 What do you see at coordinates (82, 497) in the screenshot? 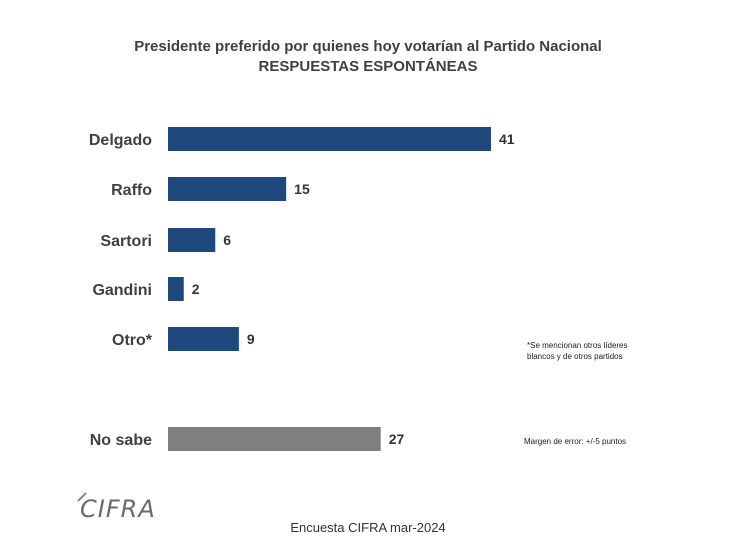
I see `logo-mark-icon` at bounding box center [82, 497].